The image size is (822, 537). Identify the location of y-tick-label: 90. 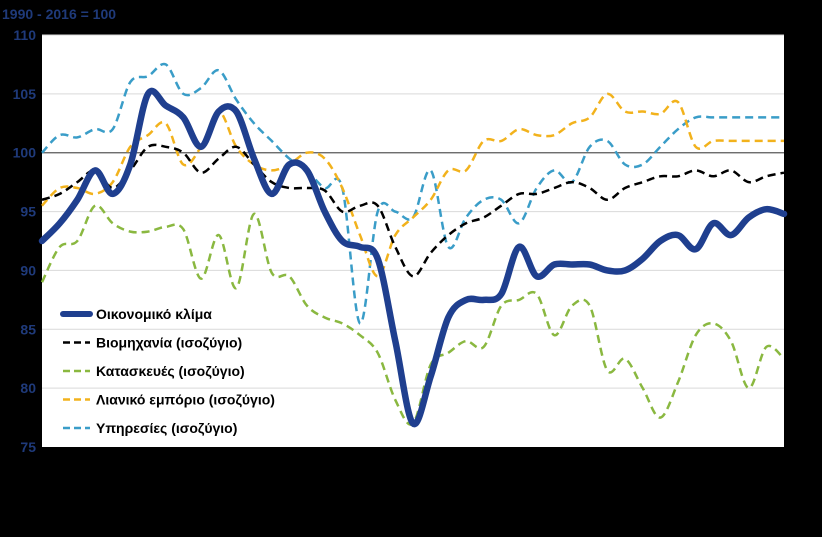
(28, 270).